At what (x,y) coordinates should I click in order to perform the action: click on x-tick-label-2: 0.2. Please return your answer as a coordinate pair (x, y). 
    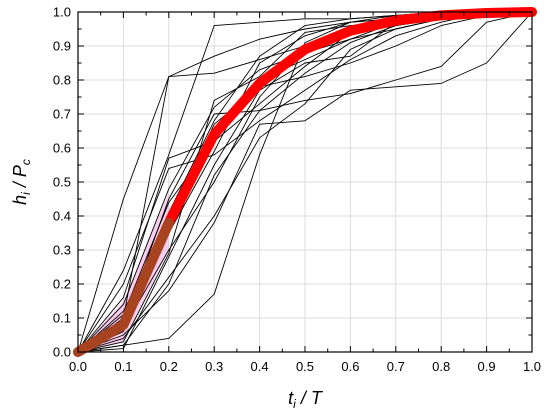
    Looking at the image, I should click on (169, 366).